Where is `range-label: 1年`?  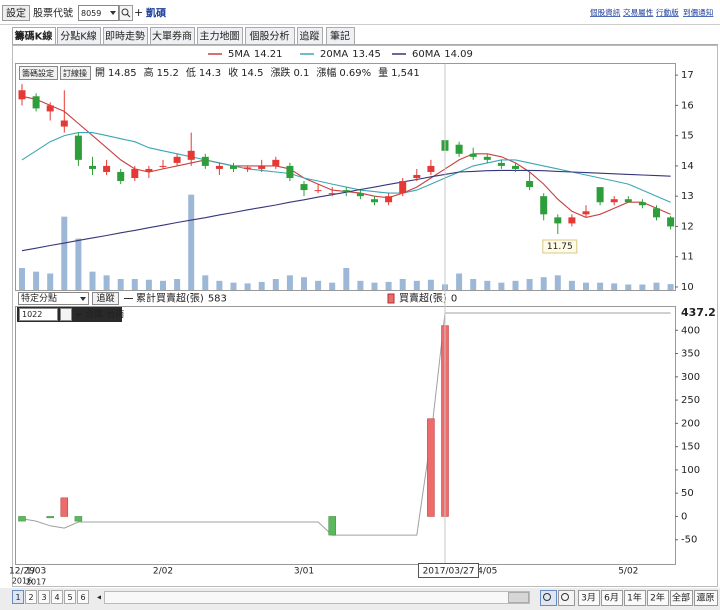 range-label: 1年 is located at coordinates (634, 598).